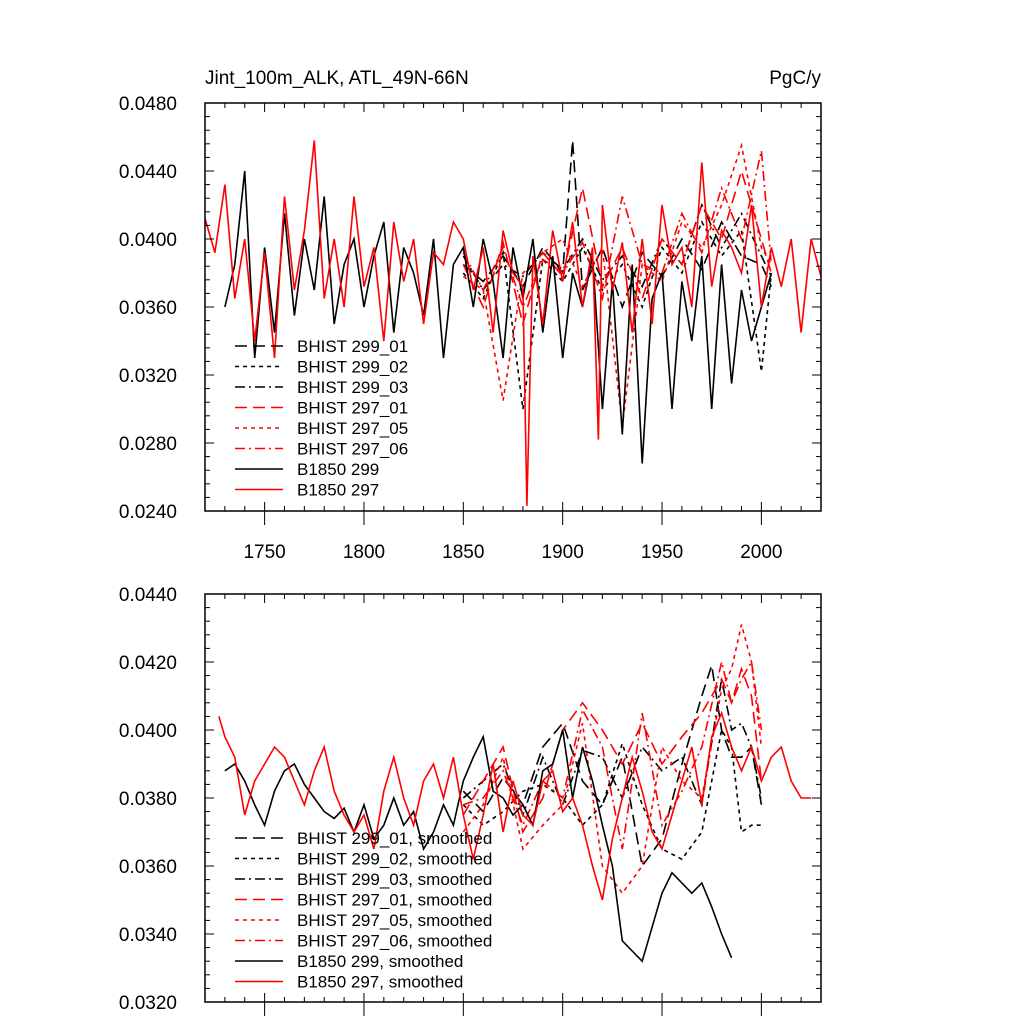 The image size is (1024, 1024). What do you see at coordinates (380, 982) in the screenshot?
I see `legend-label-7: B1850 297, smoothed` at bounding box center [380, 982].